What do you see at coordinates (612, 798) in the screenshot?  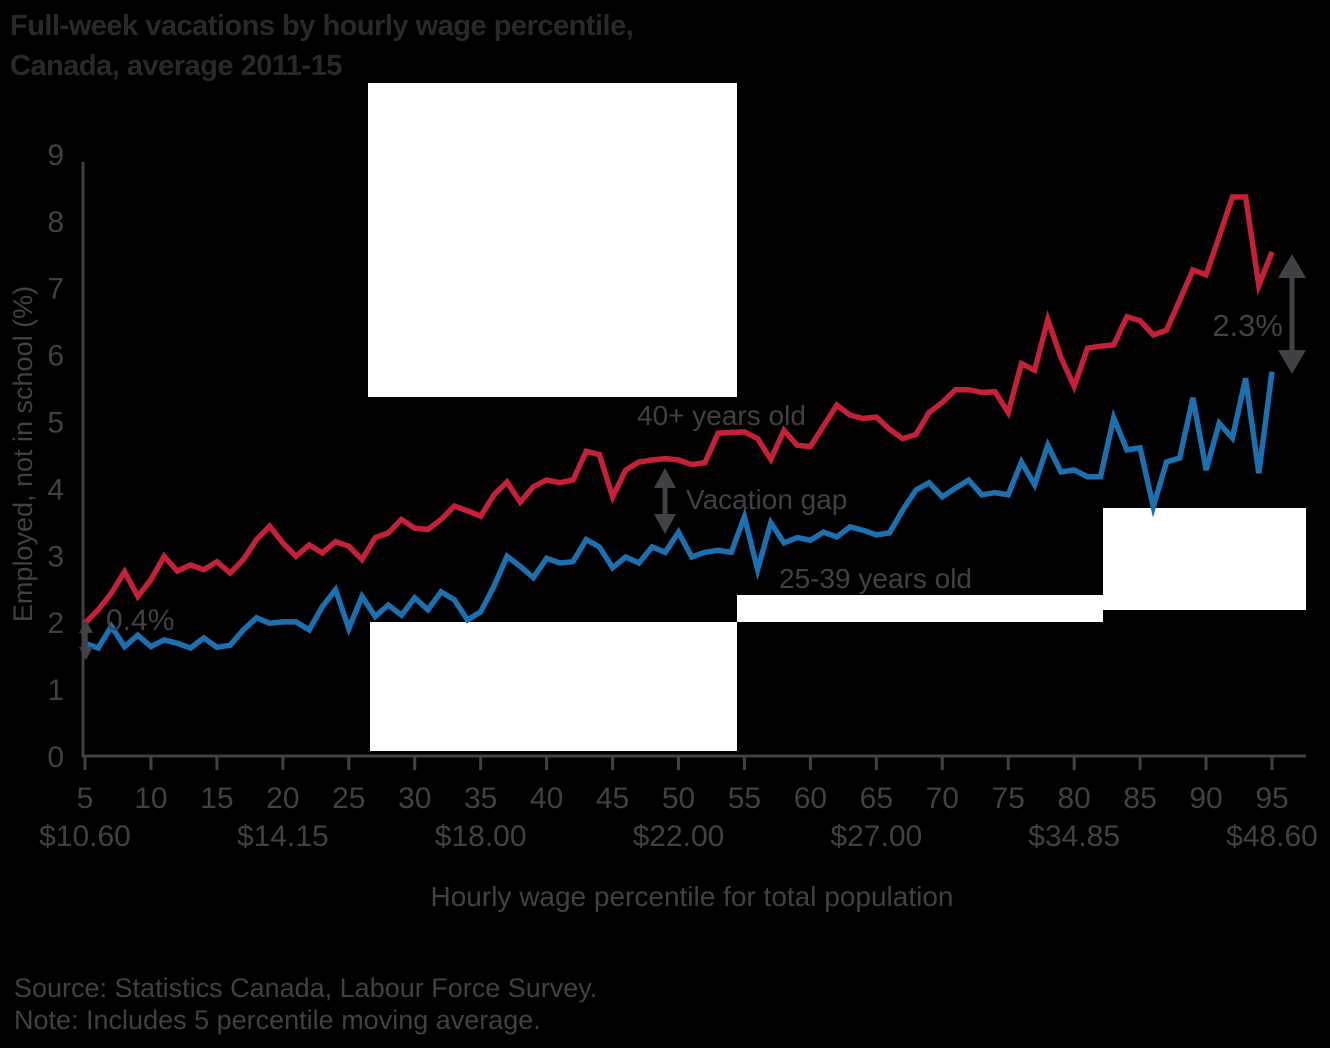 I see `x-tick-label: 45` at bounding box center [612, 798].